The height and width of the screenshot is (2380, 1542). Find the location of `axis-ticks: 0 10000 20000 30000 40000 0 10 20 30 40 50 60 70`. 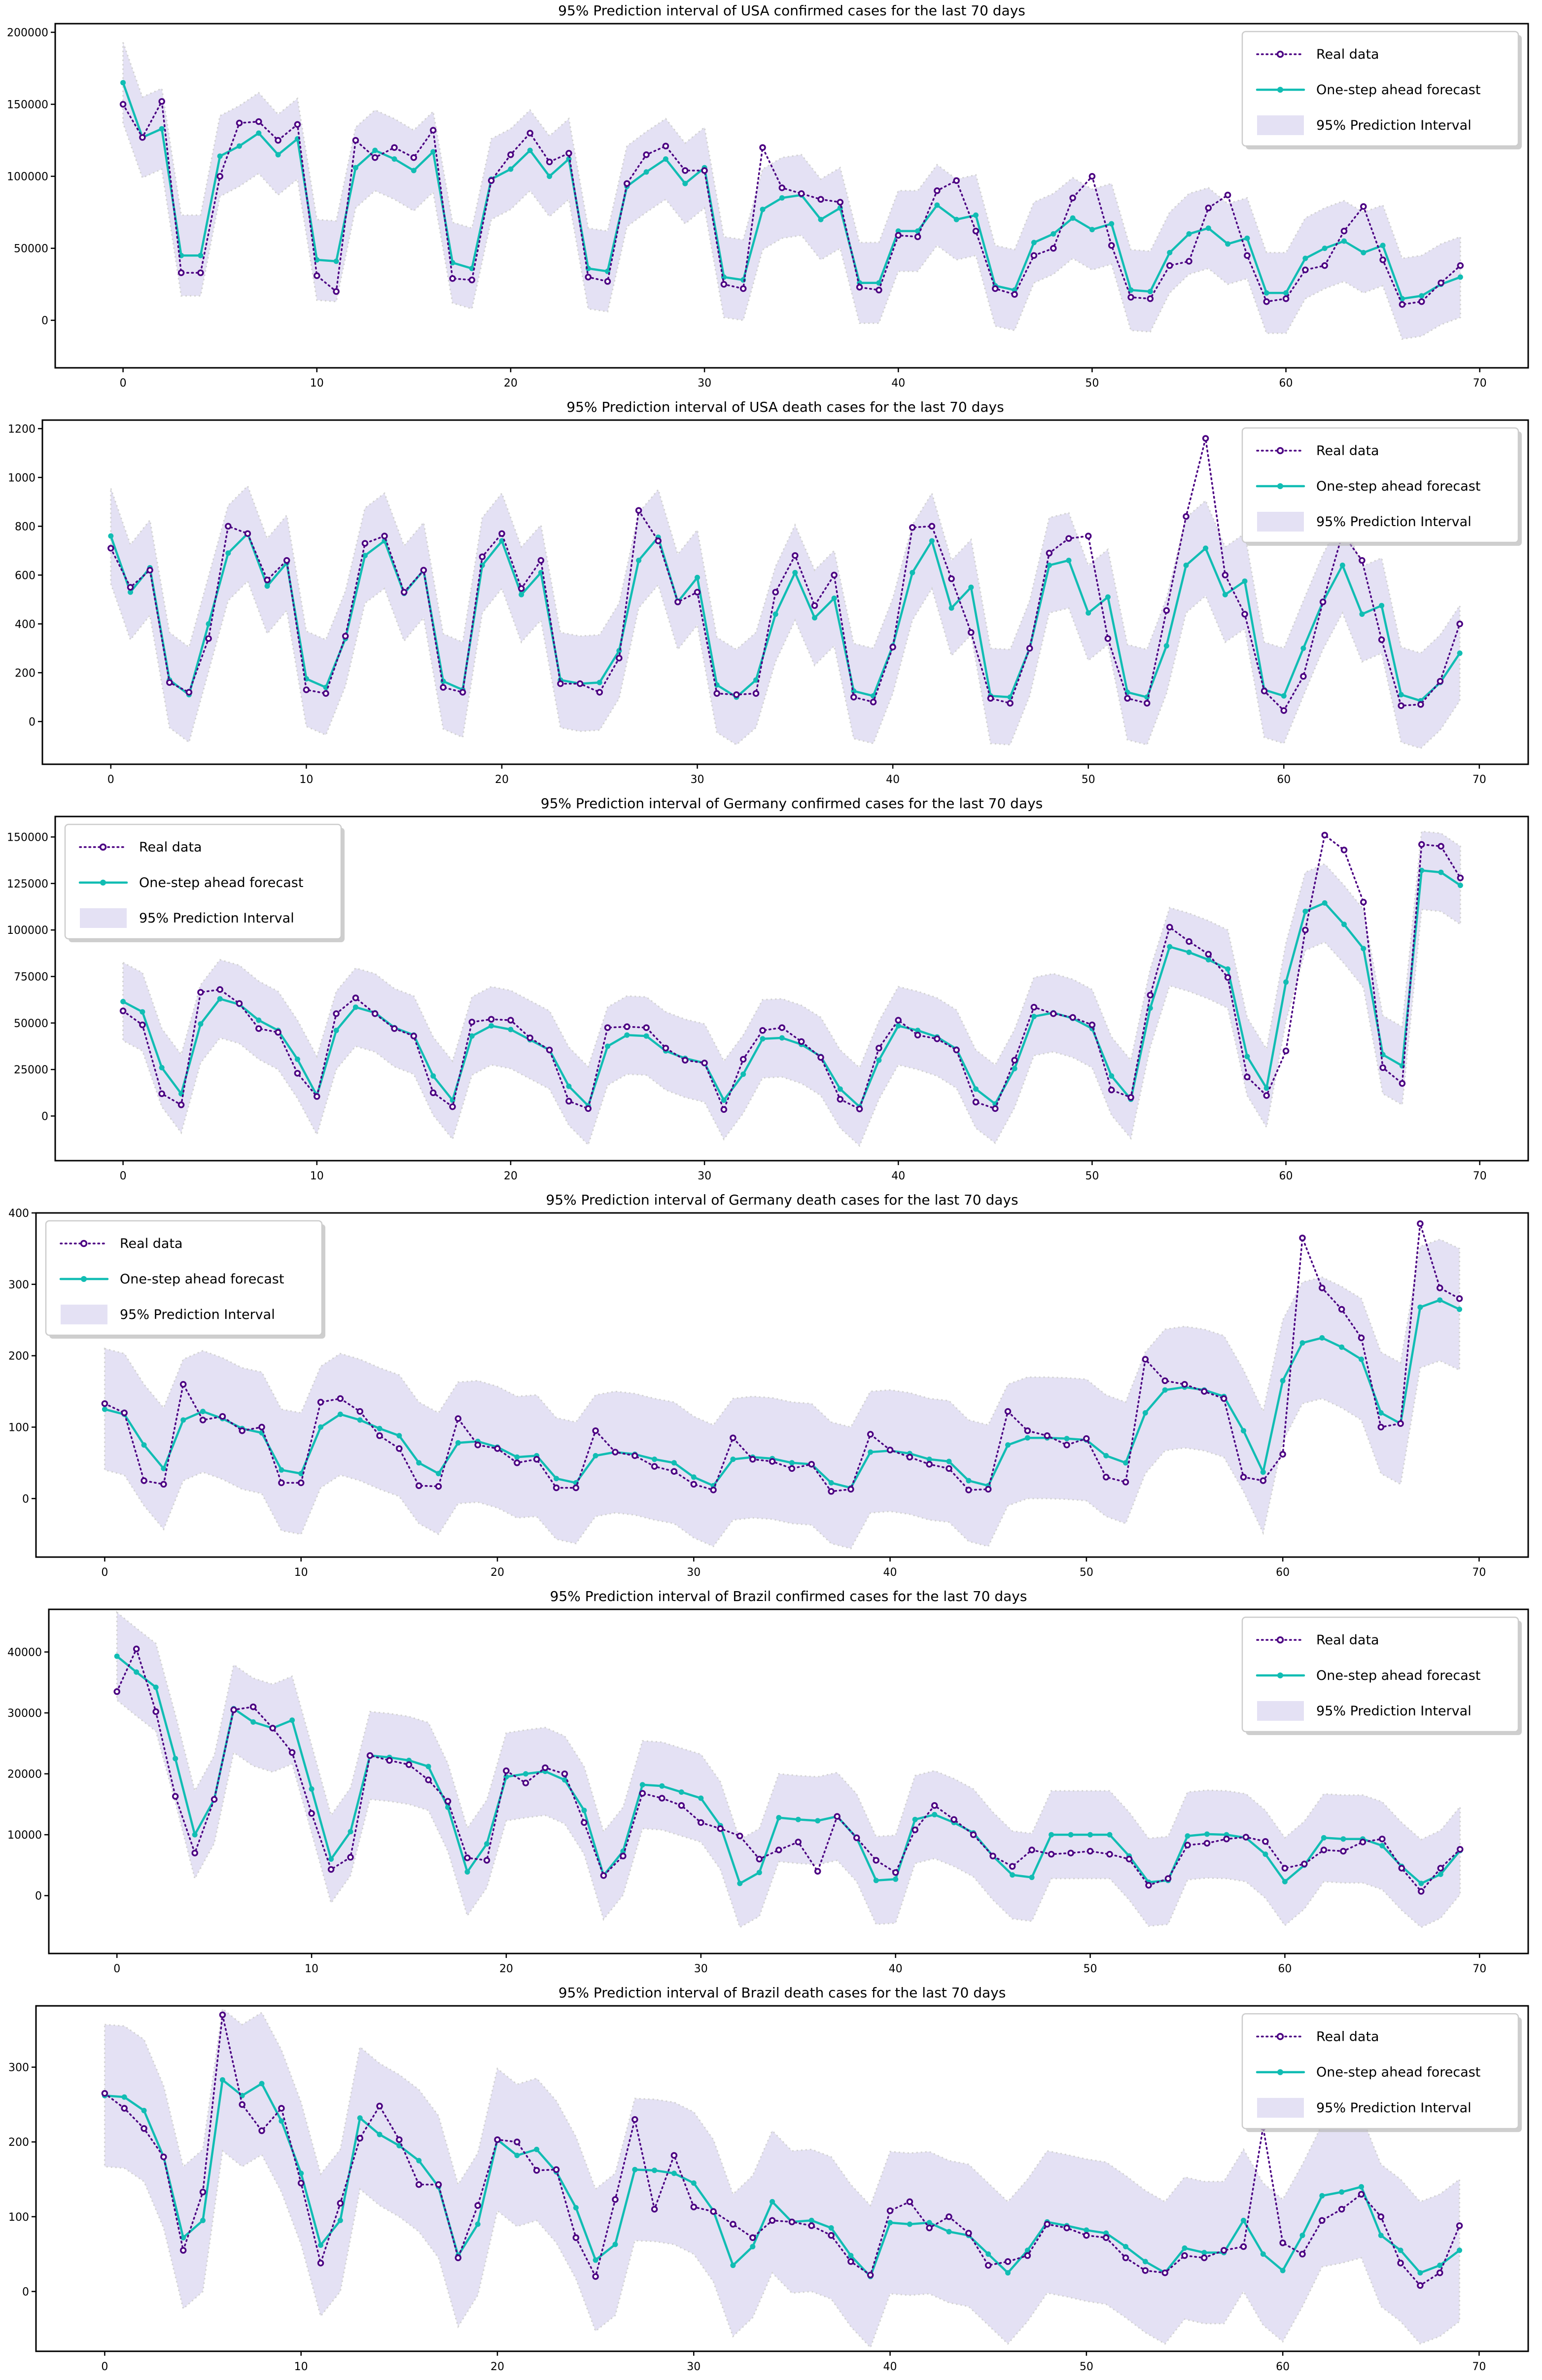

axis-ticks: 0 10000 20000 30000 40000 0 10 20 30 40 50 60 70 is located at coordinates (746, 1810).